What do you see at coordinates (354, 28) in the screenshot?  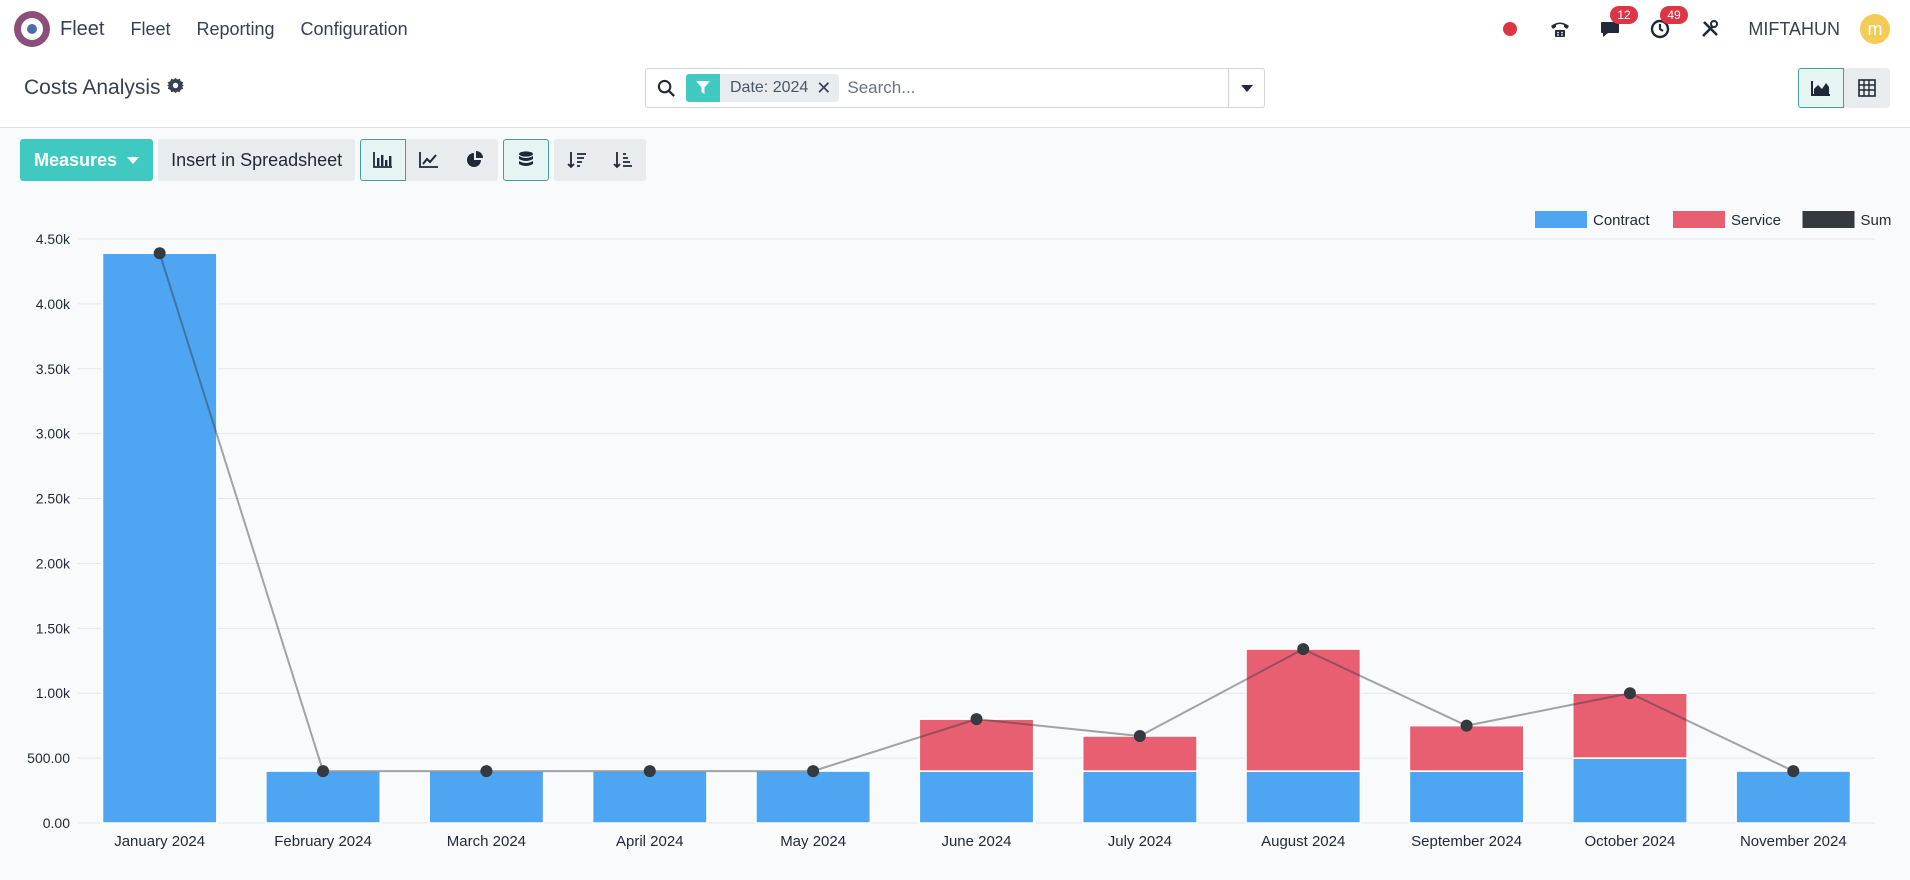 I see `menu-item-configuration: Configuration` at bounding box center [354, 28].